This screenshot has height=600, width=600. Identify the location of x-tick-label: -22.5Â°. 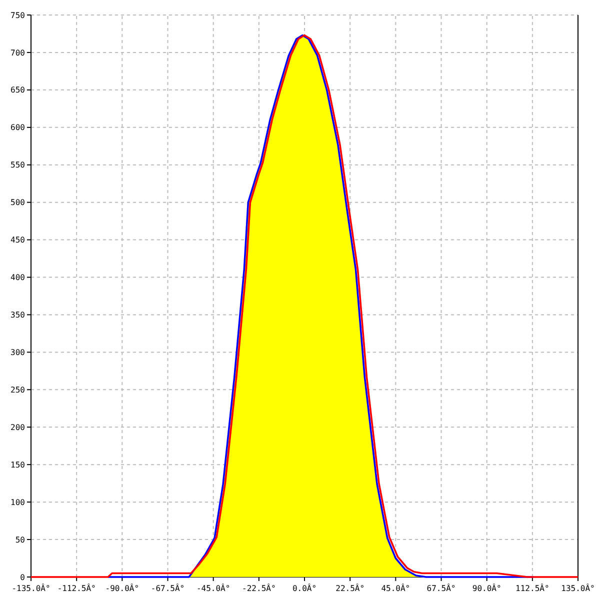
(259, 588).